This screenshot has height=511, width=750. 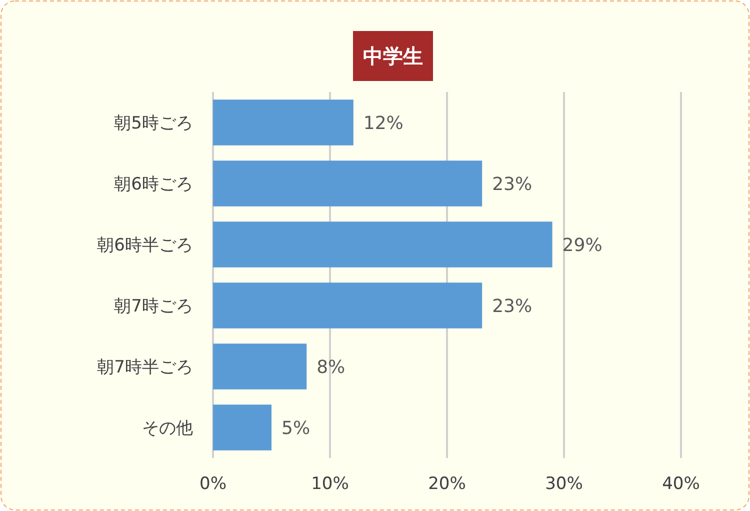 What do you see at coordinates (383, 123) in the screenshot?
I see `data-label: 12%` at bounding box center [383, 123].